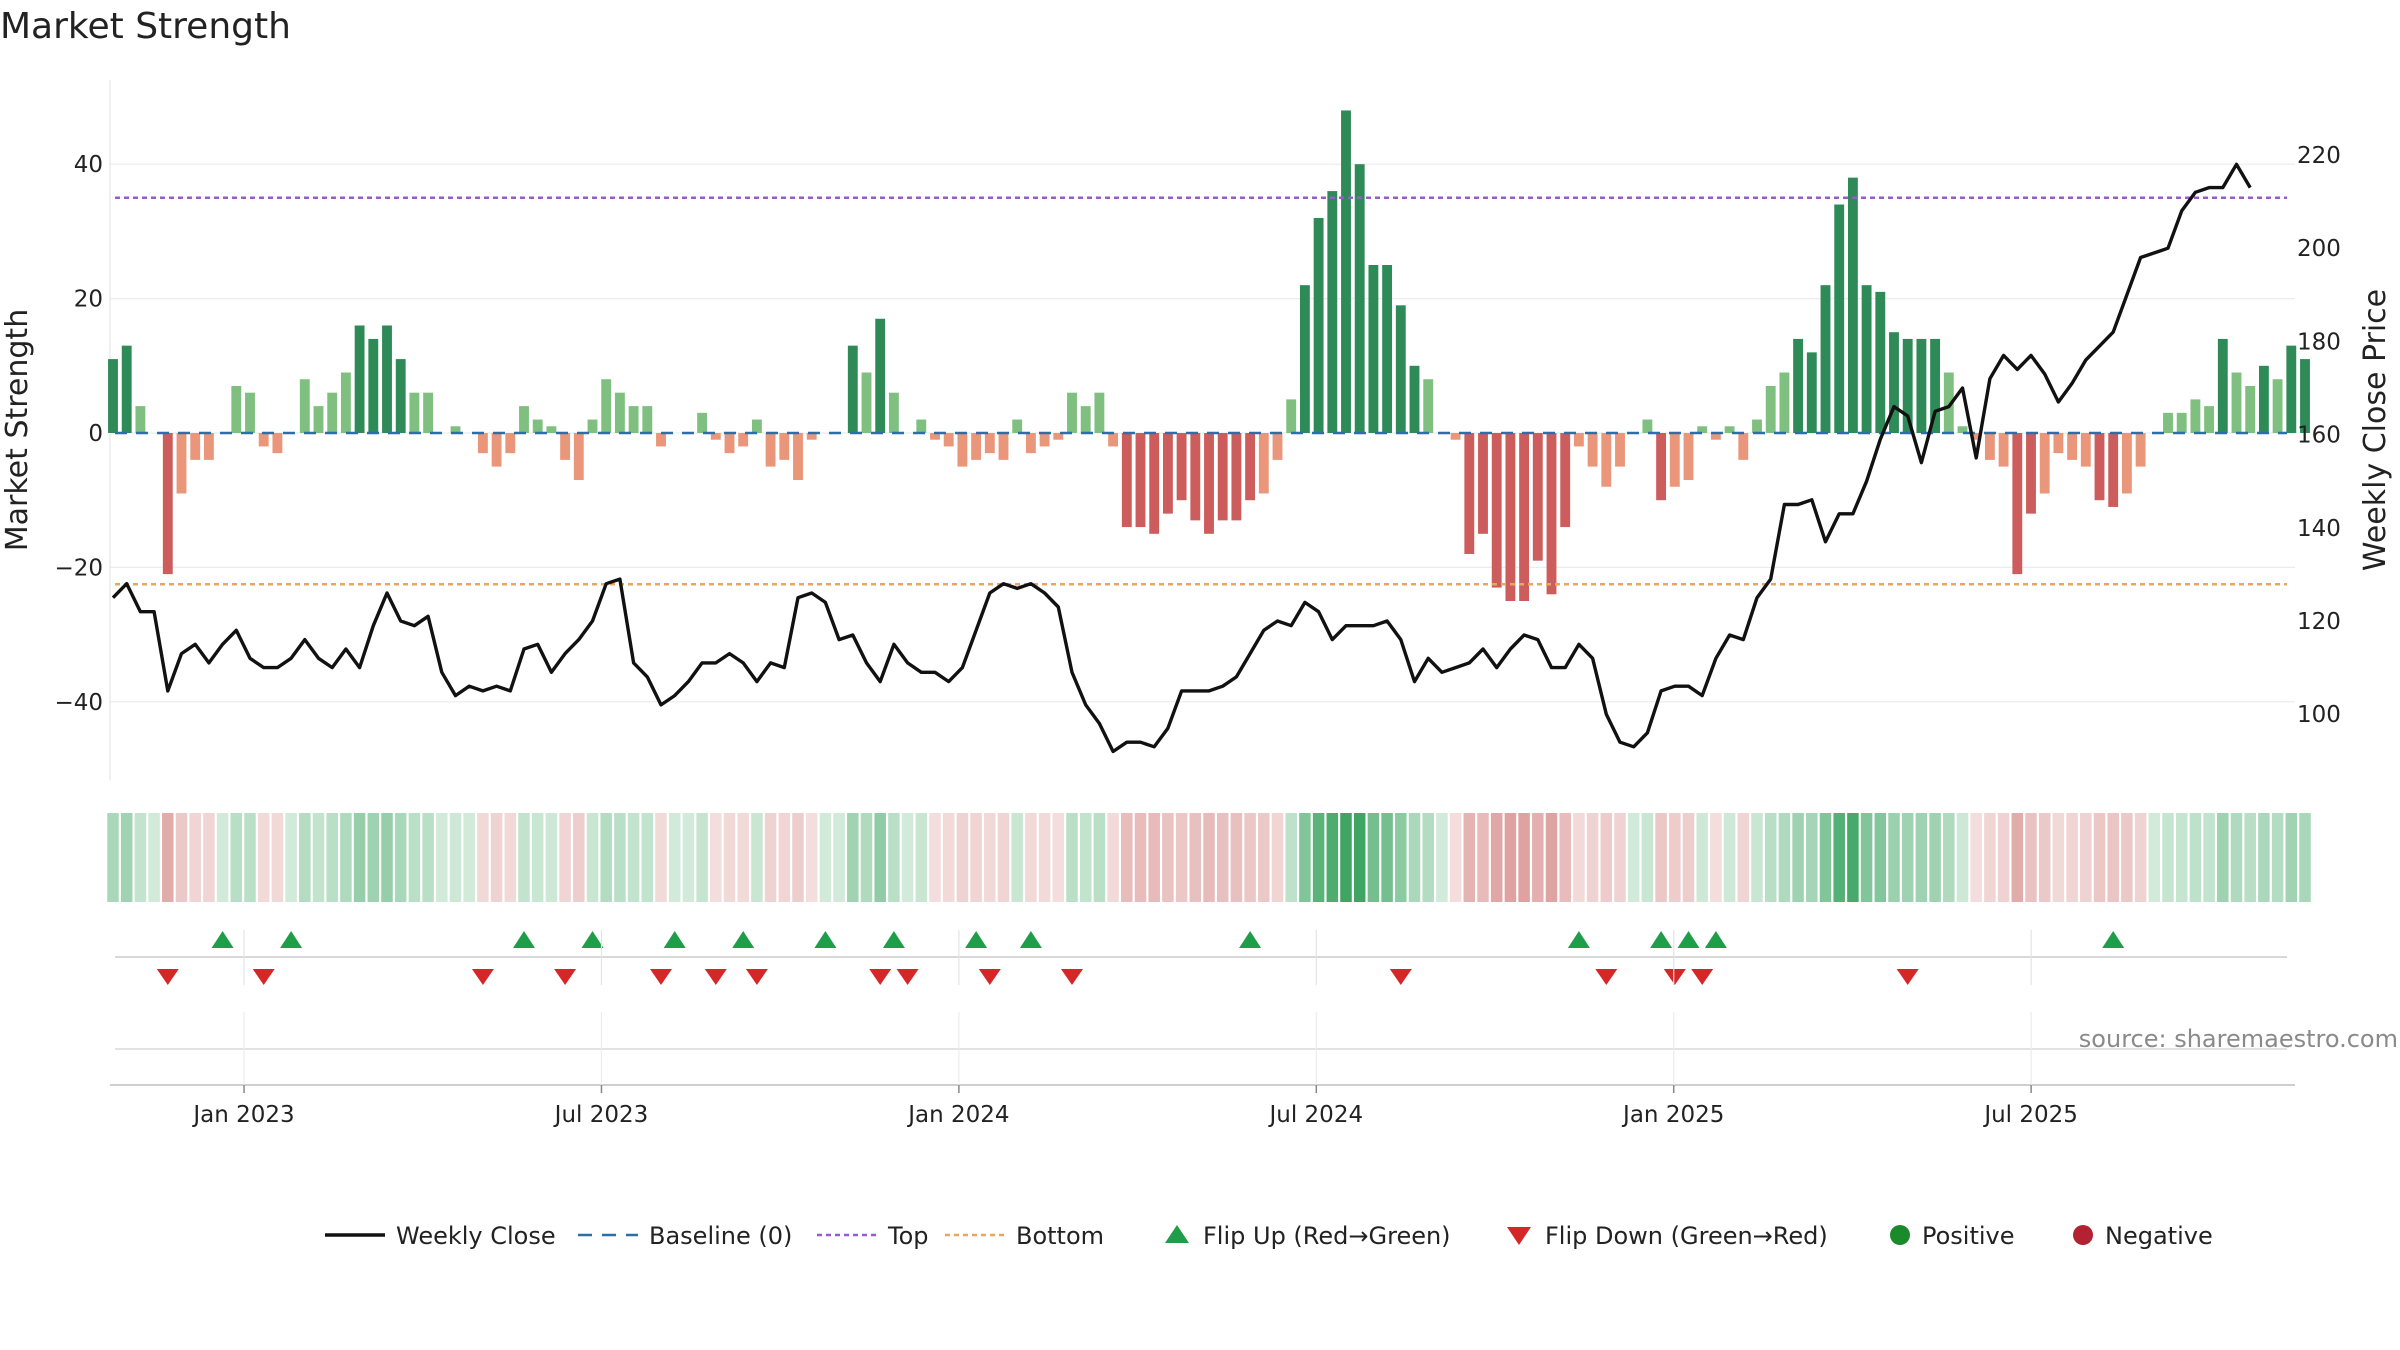 The height and width of the screenshot is (1350, 2400). Describe the element at coordinates (1327, 1236) in the screenshot. I see `legend-label: Flip Up (Red→Green)` at that location.